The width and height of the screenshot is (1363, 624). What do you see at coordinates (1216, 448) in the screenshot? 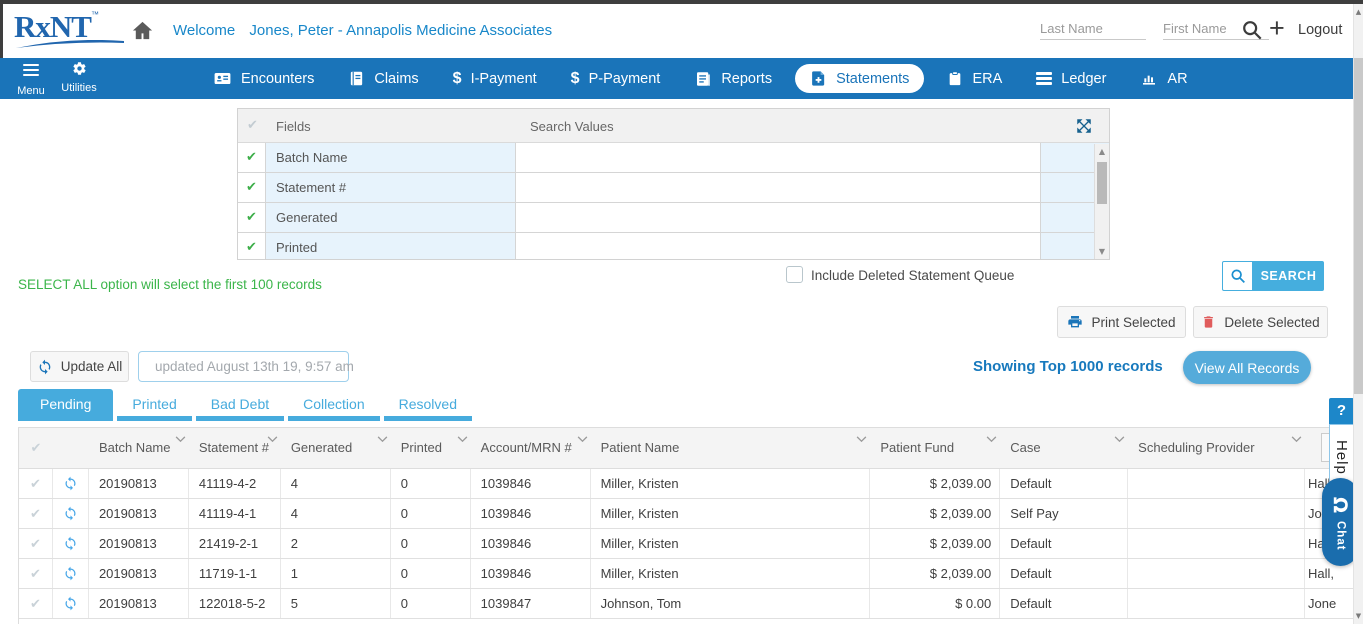
I see `column-header-scheduling-provider: Scheduling Provider` at bounding box center [1216, 448].